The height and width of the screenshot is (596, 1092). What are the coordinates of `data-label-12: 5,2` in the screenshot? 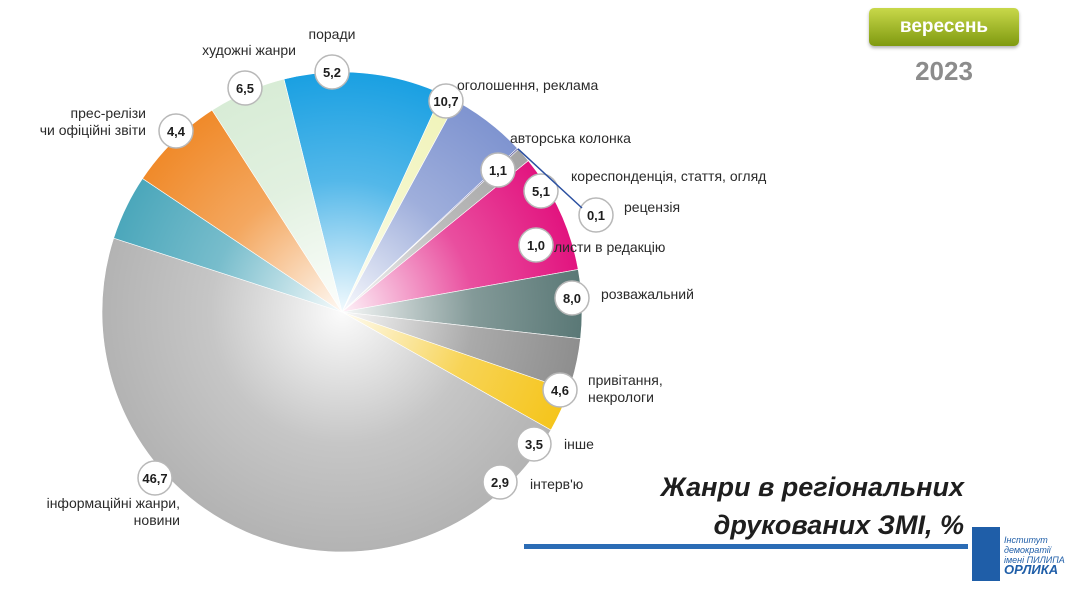 It's located at (332, 72).